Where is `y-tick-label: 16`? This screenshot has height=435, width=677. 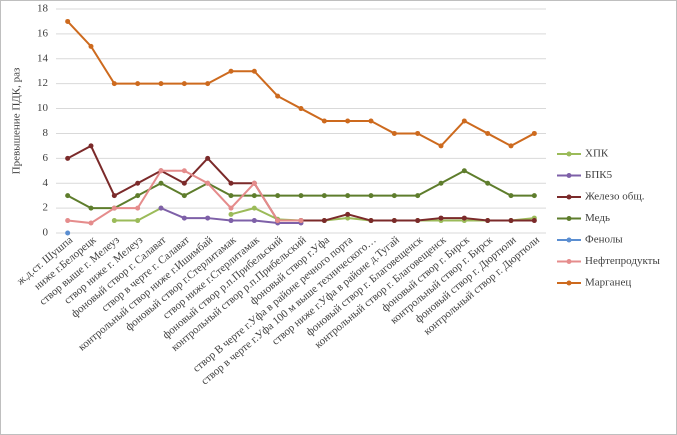
y-tick-label: 16 is located at coordinates (43, 33).